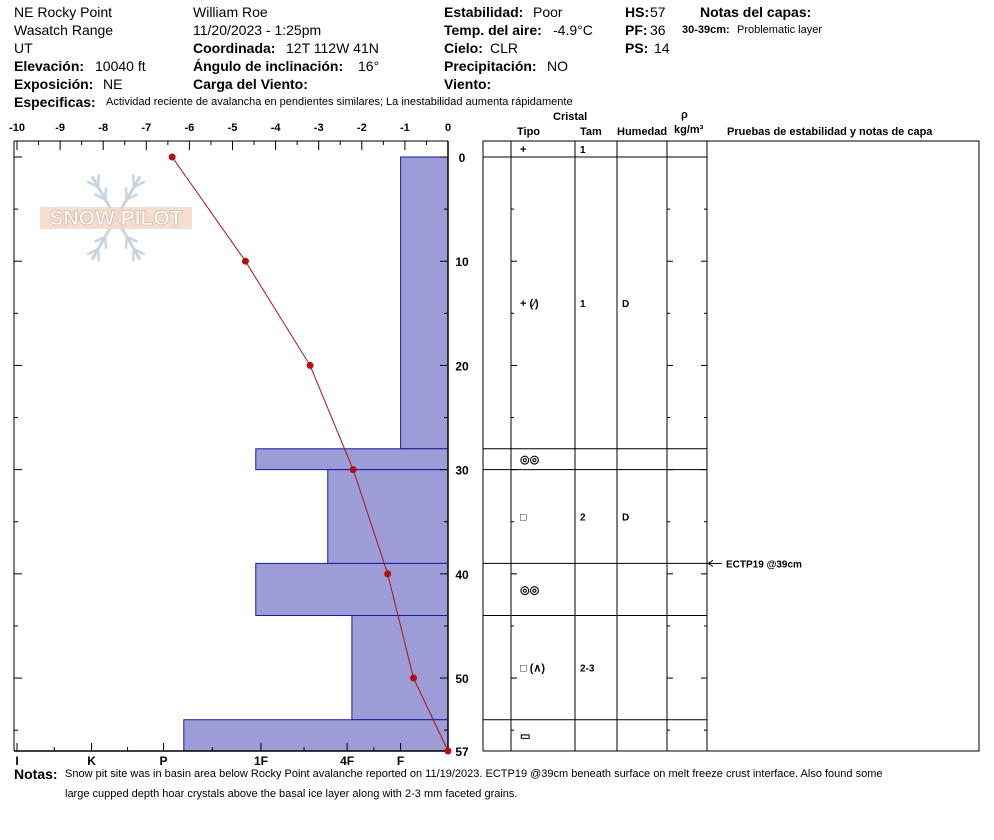 The image size is (994, 840). I want to click on hs-label: HS:, so click(637, 12).